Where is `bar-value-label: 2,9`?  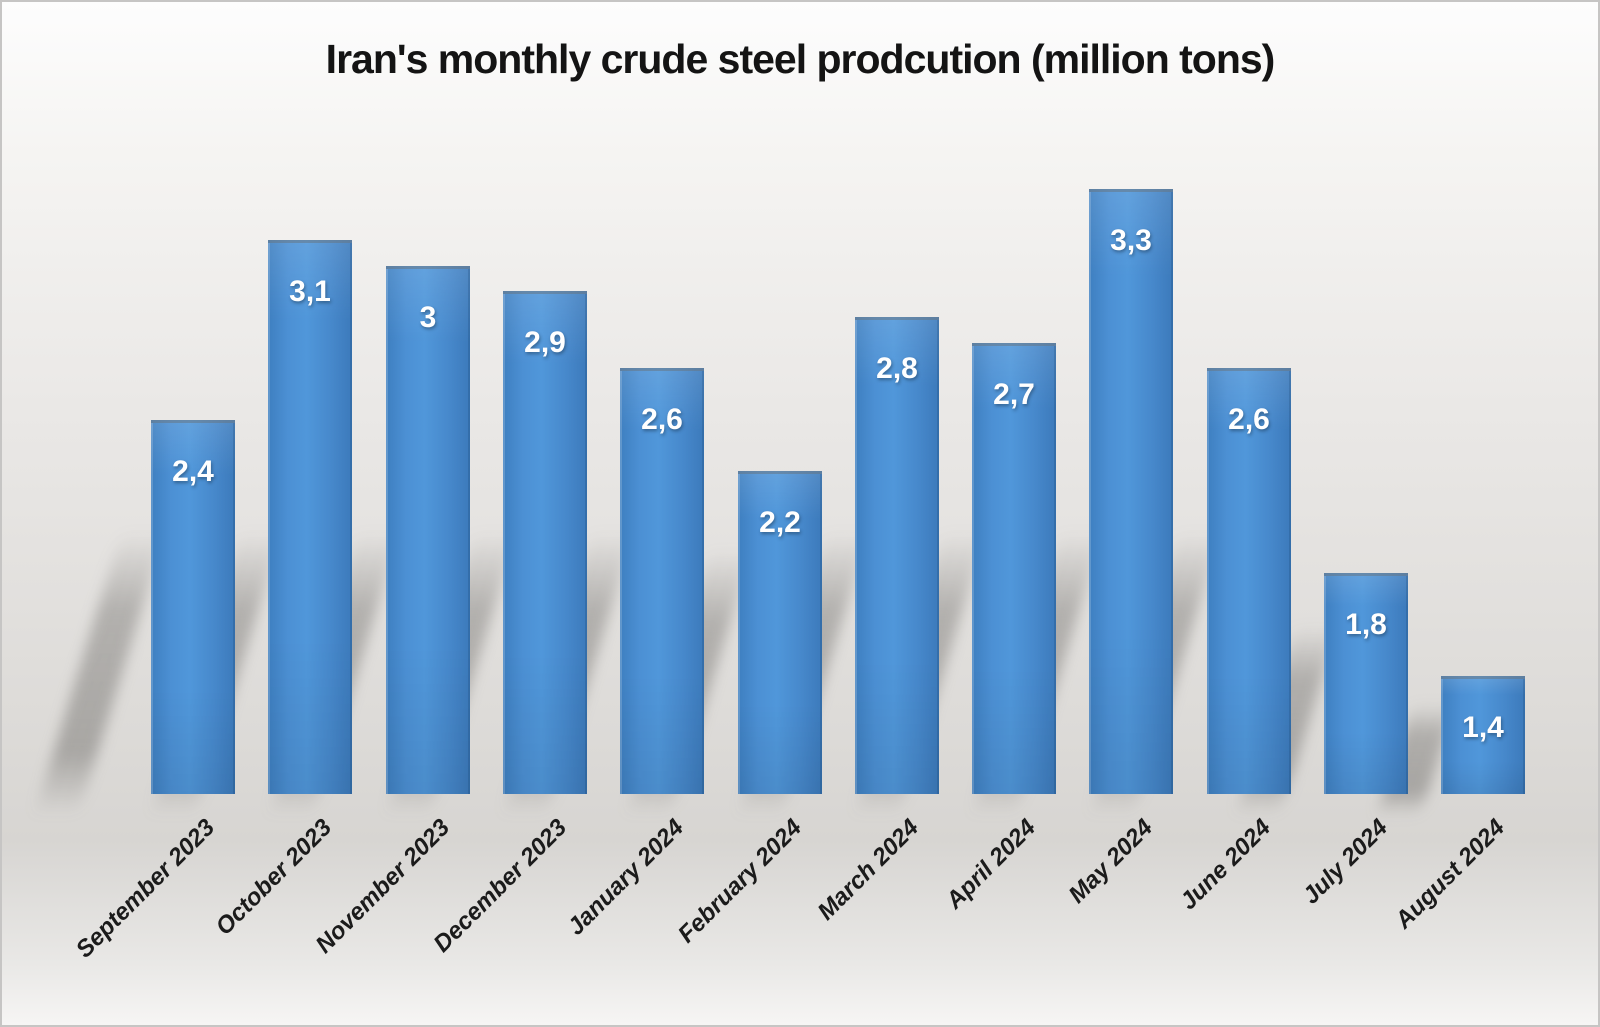 bar-value-label: 2,9 is located at coordinates (545, 342).